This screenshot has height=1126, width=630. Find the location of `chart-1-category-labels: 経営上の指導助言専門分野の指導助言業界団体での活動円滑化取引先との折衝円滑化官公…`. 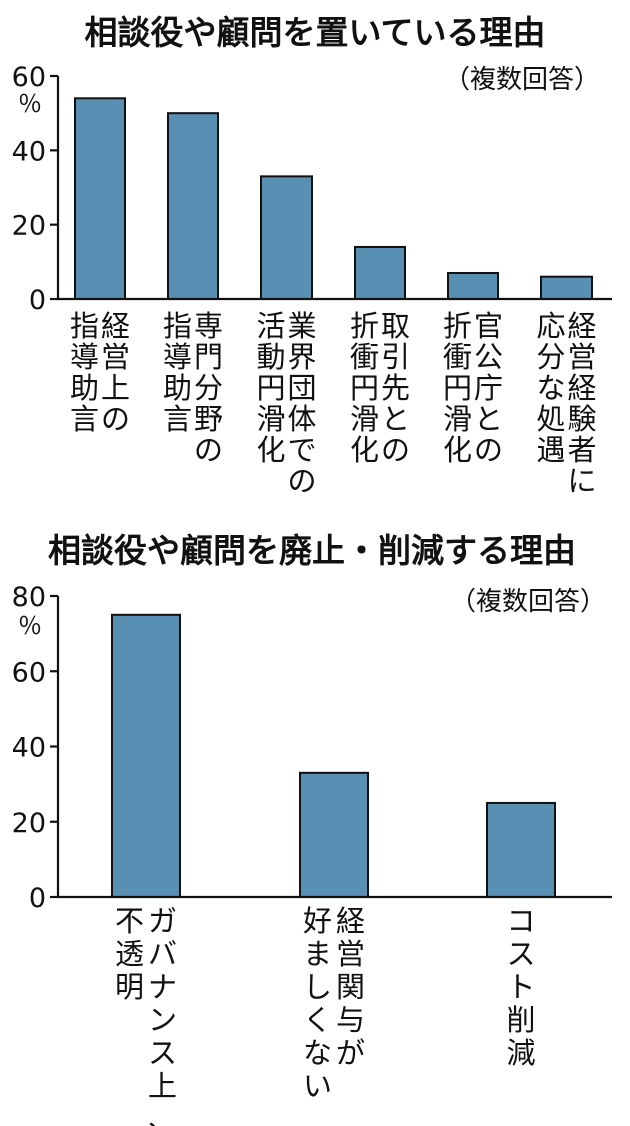

chart-1-category-labels: 経営上の指導助言専門分野の指導助言業界団体での活動円滑化取引先との折衝円滑化官公… is located at coordinates (333, 403).